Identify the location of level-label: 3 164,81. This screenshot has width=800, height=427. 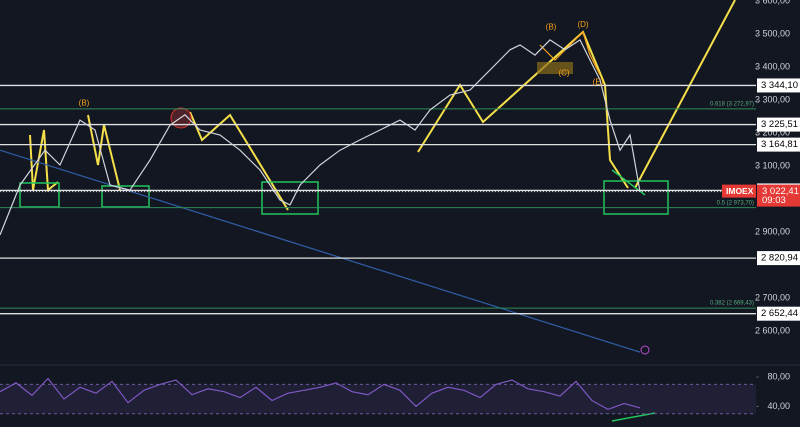
(779, 144).